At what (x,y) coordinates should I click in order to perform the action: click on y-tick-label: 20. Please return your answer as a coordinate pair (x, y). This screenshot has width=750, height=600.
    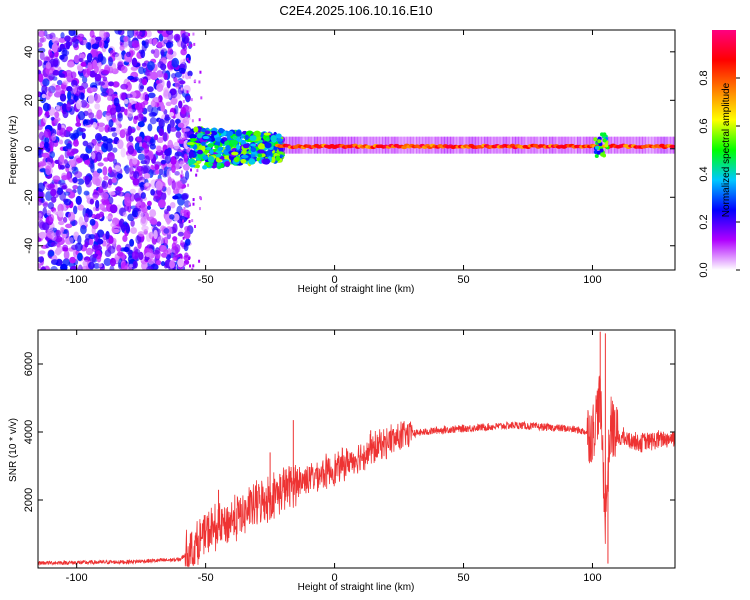
    Looking at the image, I should click on (29, 100).